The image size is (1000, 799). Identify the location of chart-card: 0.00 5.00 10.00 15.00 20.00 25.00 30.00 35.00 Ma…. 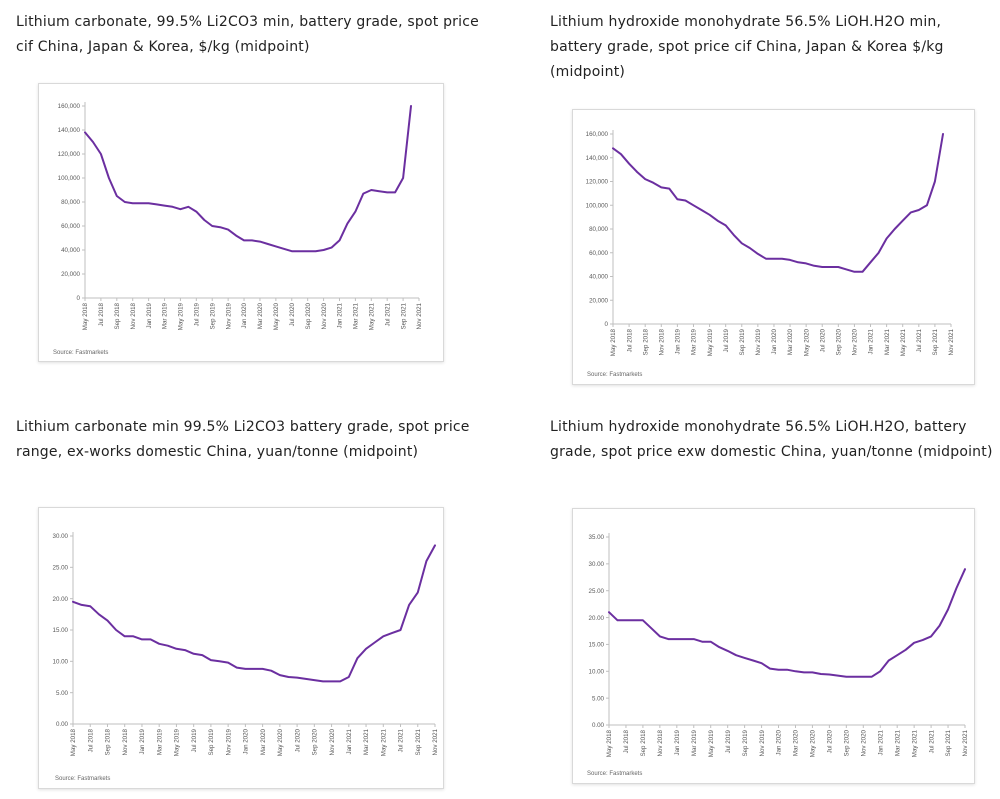
(773, 646).